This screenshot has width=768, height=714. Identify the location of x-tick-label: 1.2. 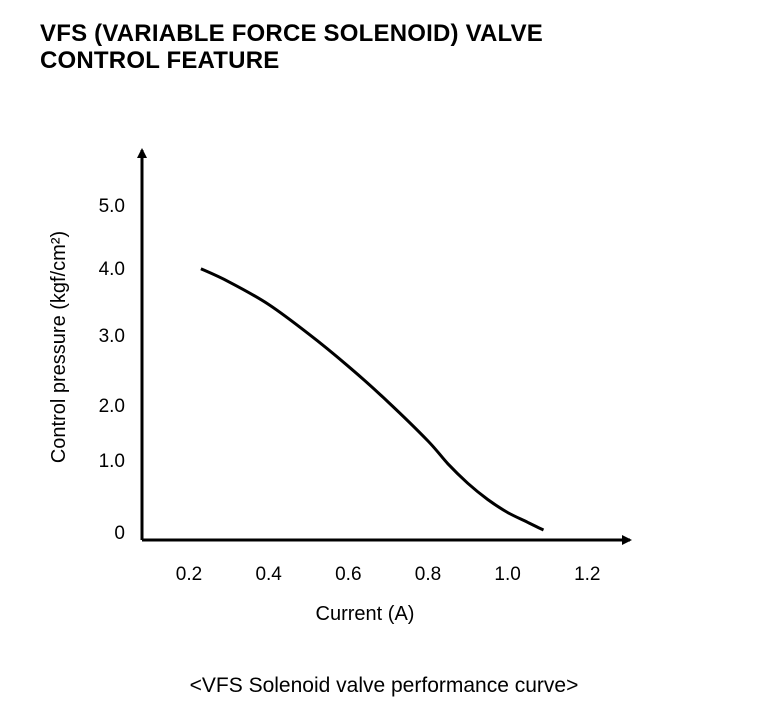
(587, 574).